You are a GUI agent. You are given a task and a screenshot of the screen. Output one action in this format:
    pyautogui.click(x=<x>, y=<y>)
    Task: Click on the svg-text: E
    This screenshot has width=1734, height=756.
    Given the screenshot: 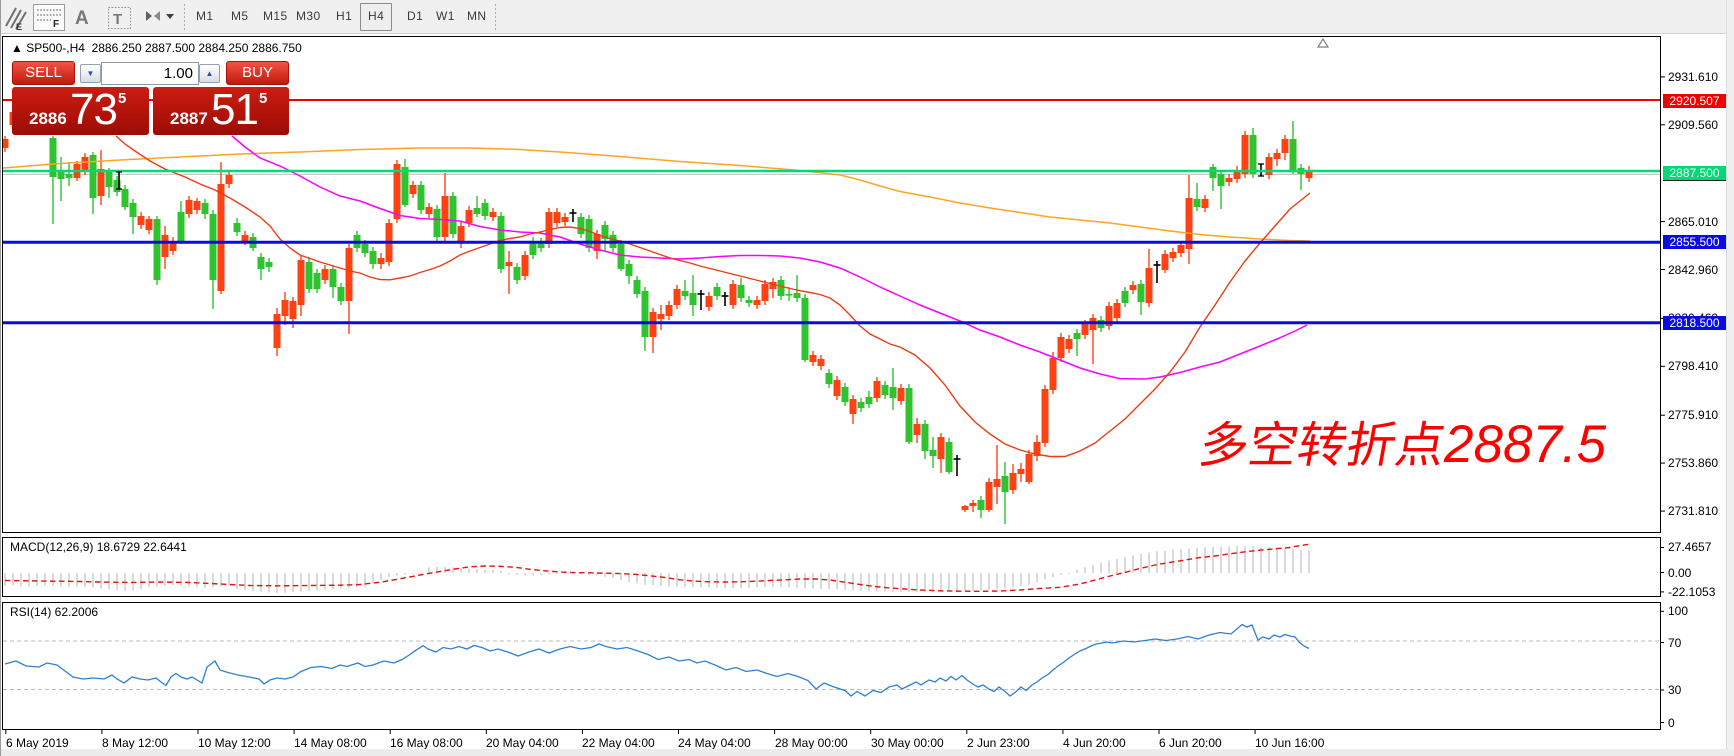 What is the action you would take?
    pyautogui.click(x=19, y=27)
    